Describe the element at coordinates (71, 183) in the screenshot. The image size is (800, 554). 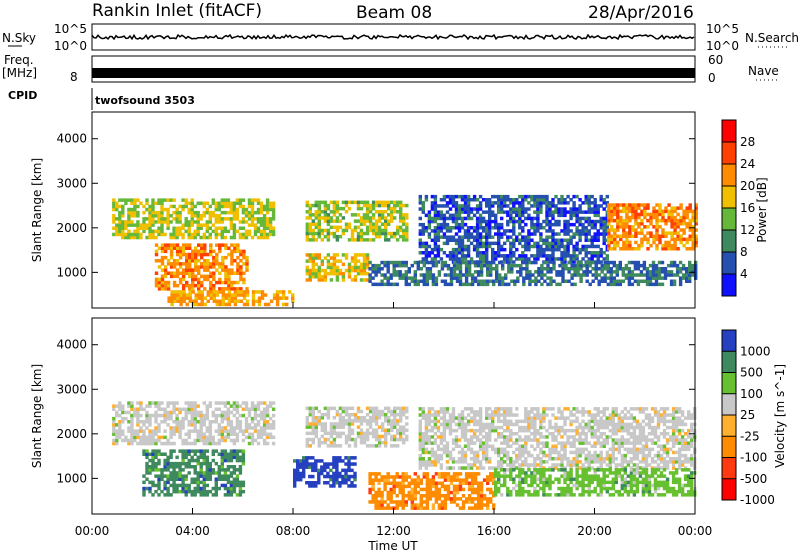
I see `y-tick-label: 3000` at that location.